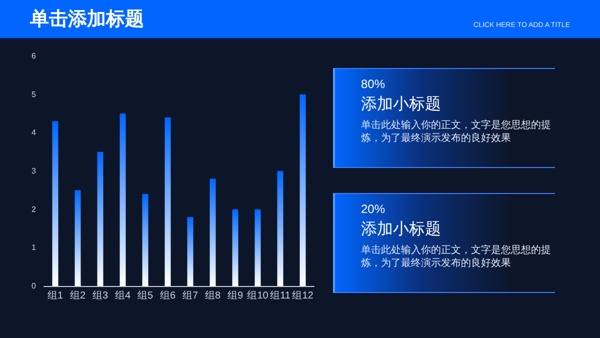 This screenshot has height=338, width=600. I want to click on y-tick-label: 6, so click(34, 56).